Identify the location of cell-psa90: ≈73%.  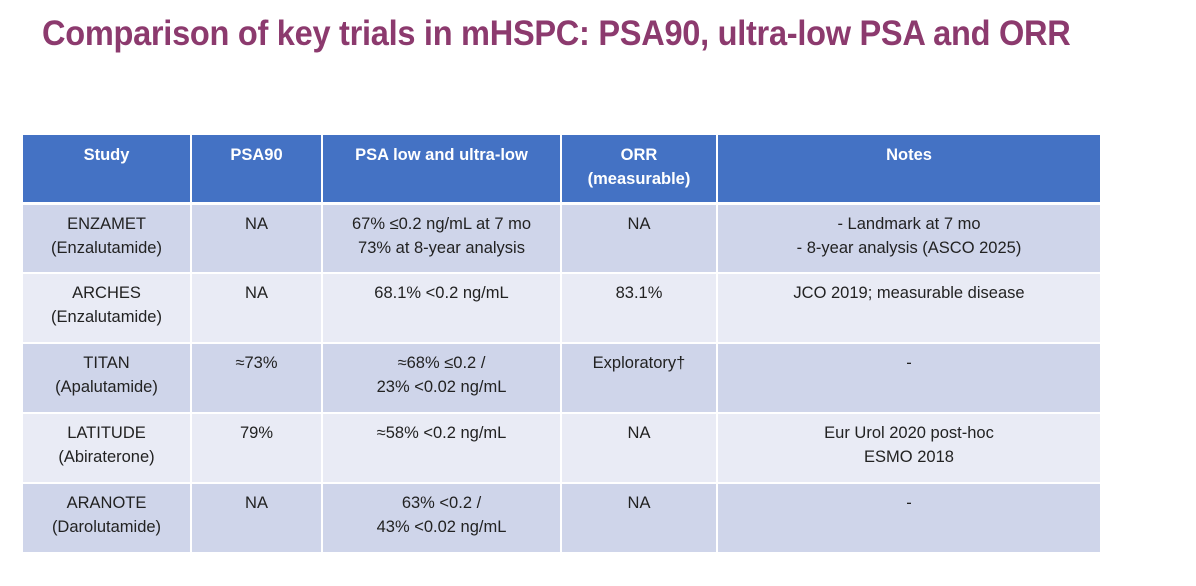
(257, 378).